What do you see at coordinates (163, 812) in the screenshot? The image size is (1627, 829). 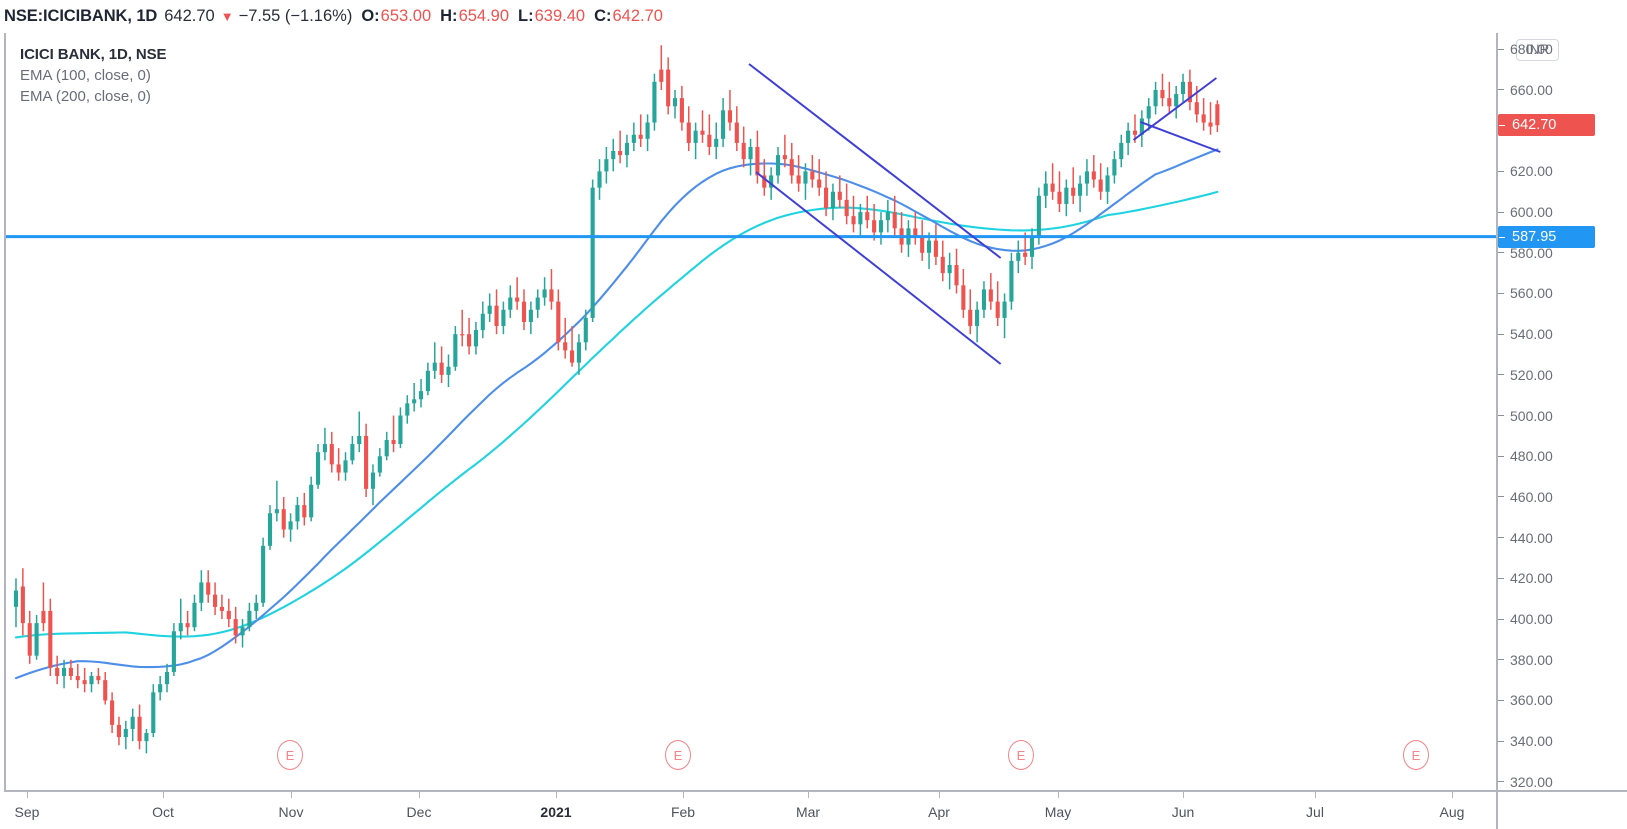 I see `time-tick-label: Oct` at bounding box center [163, 812].